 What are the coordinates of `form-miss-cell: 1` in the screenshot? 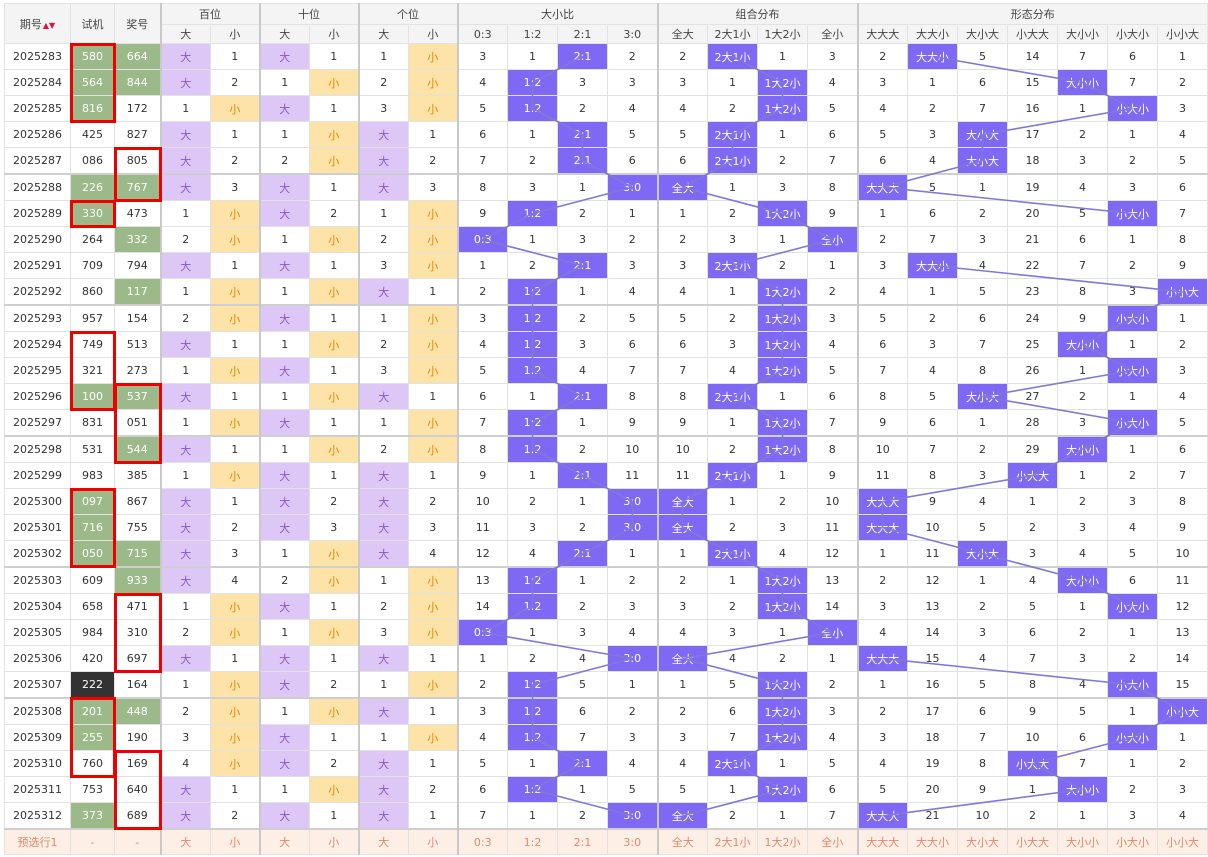 It's located at (882, 685).